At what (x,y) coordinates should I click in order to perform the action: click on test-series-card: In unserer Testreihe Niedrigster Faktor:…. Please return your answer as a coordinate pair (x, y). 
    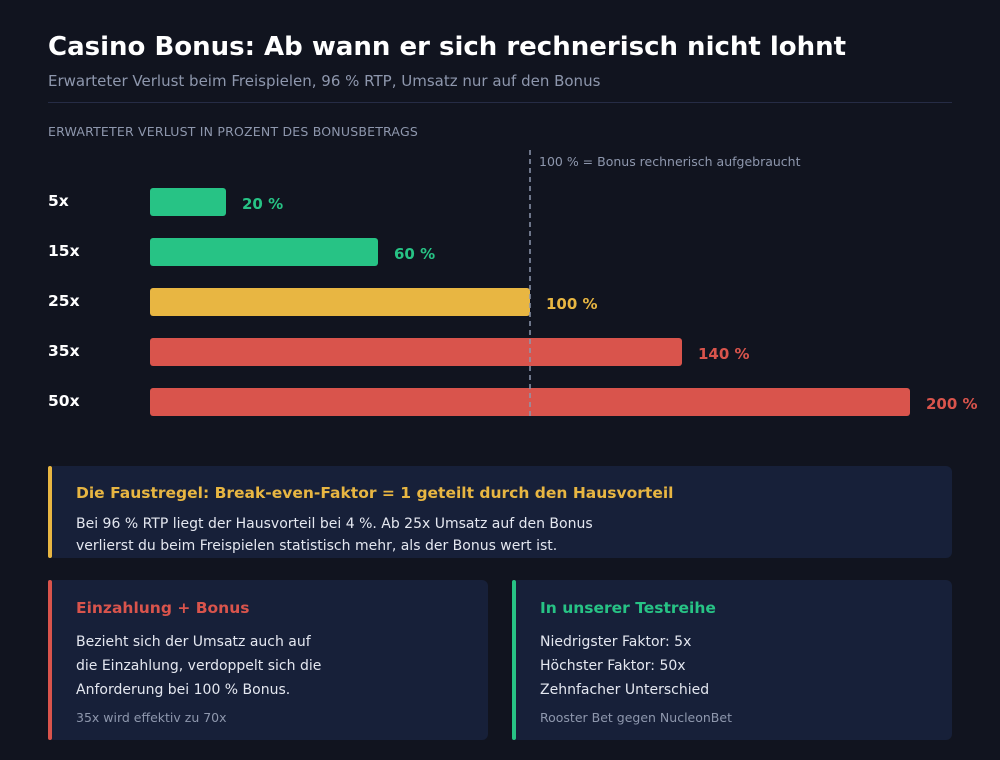
    Looking at the image, I should click on (732, 660).